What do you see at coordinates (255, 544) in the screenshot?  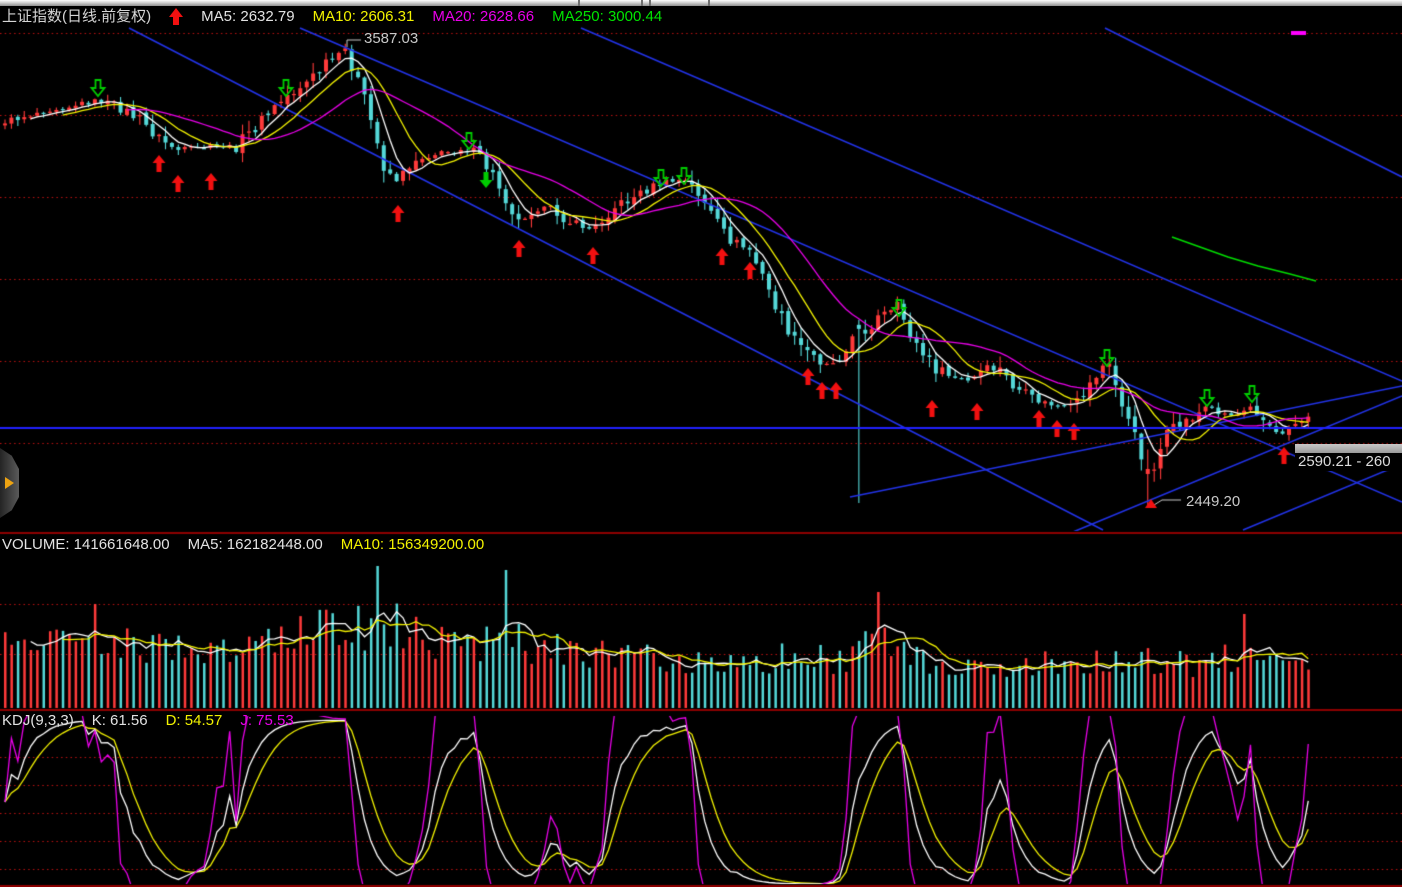 I see `volume-ma5-value: MA5: 162182448.00` at bounding box center [255, 544].